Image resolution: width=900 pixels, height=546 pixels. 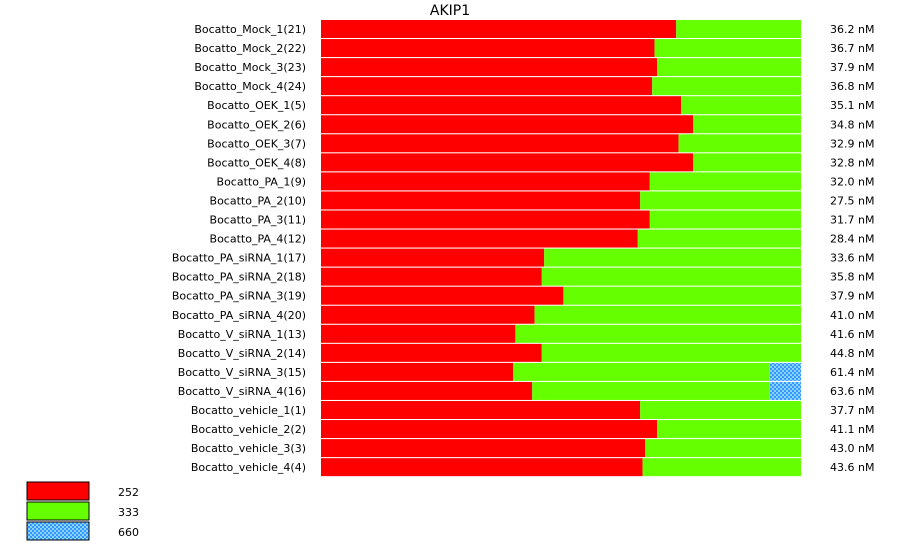 What do you see at coordinates (852, 220) in the screenshot?
I see `total-label: 31.7 nM` at bounding box center [852, 220].